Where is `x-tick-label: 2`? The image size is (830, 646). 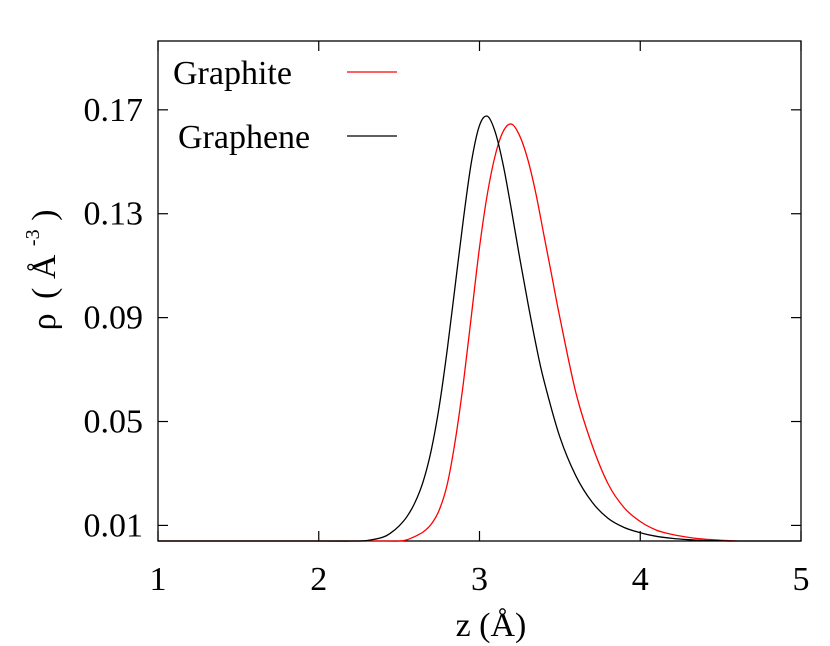
x-tick-label: 2 is located at coordinates (318, 579).